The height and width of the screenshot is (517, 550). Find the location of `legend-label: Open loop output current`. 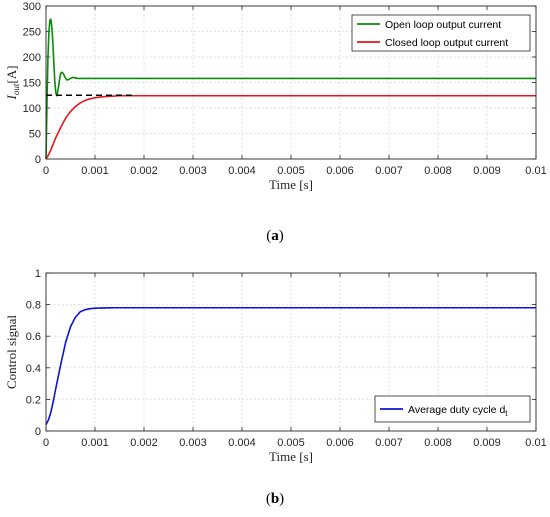

legend-label: Open loop output current is located at coordinates (443, 25).